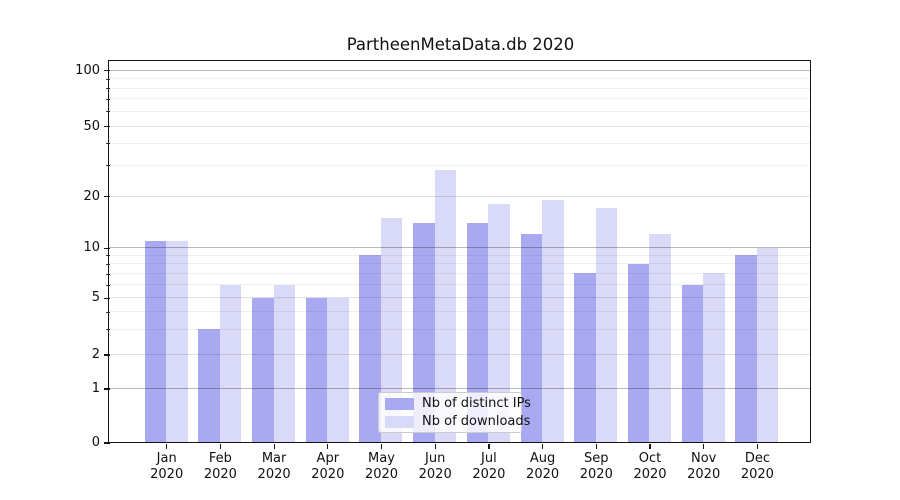  Describe the element at coordinates (460, 44) in the screenshot. I see `chart-title: PartheenMetaData.db 2020` at that location.